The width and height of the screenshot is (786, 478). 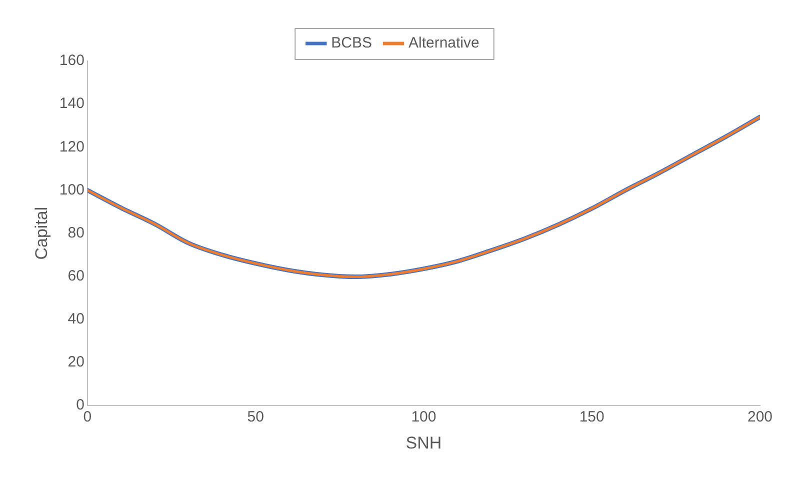 I want to click on y-tick-label: 160, so click(x=71, y=61).